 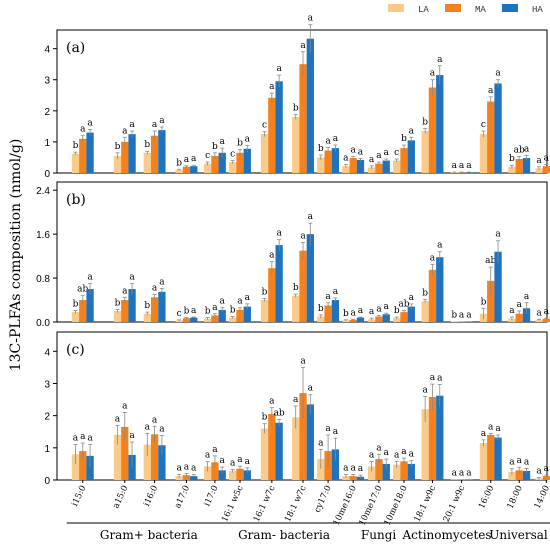 I want to click on y-tick-label: 2.4, so click(x=43, y=191).